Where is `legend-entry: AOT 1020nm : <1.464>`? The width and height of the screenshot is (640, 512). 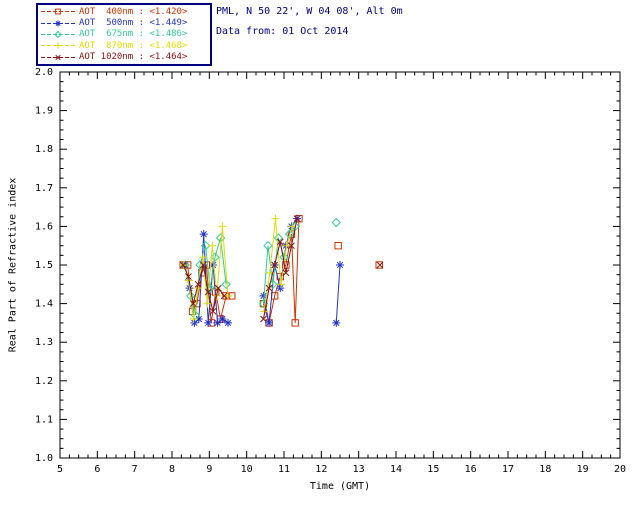
legend-entry: AOT 1020nm : <1.464> is located at coordinates (124, 57).